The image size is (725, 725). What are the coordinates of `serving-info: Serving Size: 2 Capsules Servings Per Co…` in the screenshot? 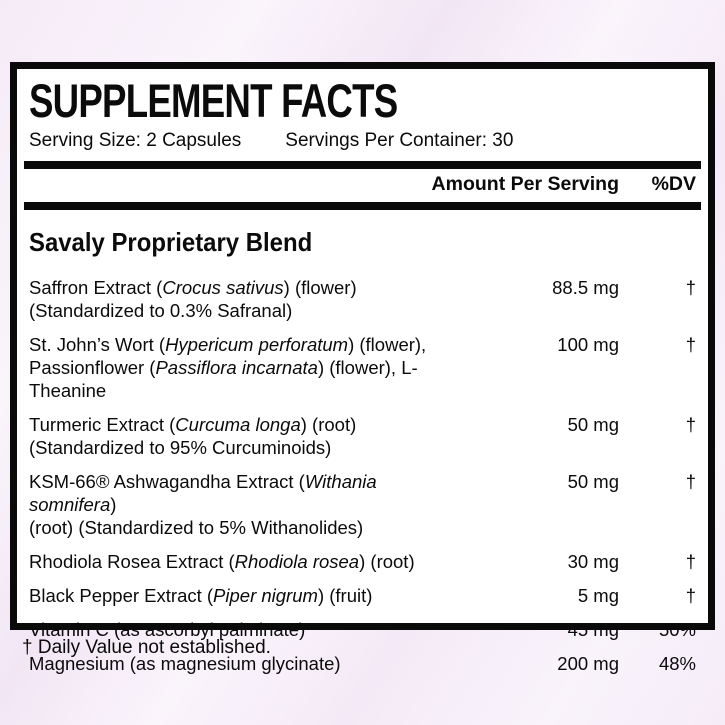 It's located at (362, 140).